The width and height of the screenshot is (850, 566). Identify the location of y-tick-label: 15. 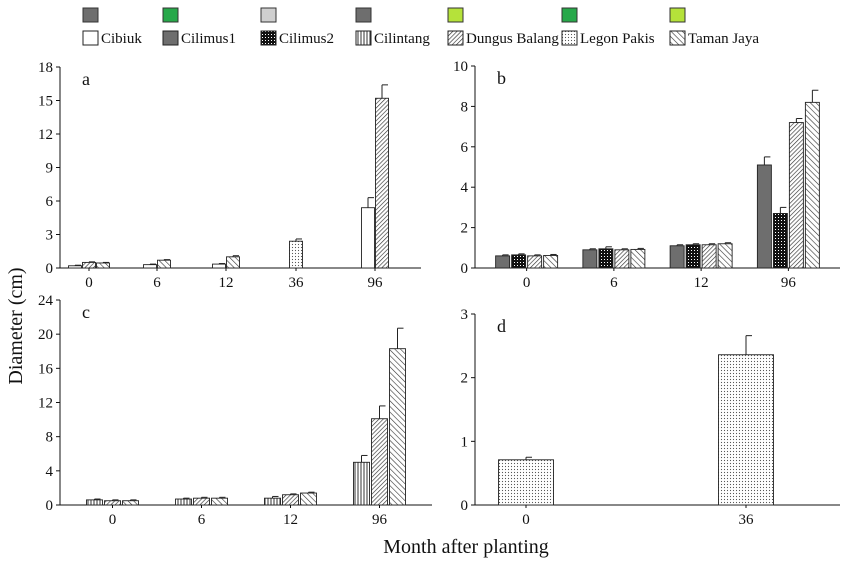
(45, 102).